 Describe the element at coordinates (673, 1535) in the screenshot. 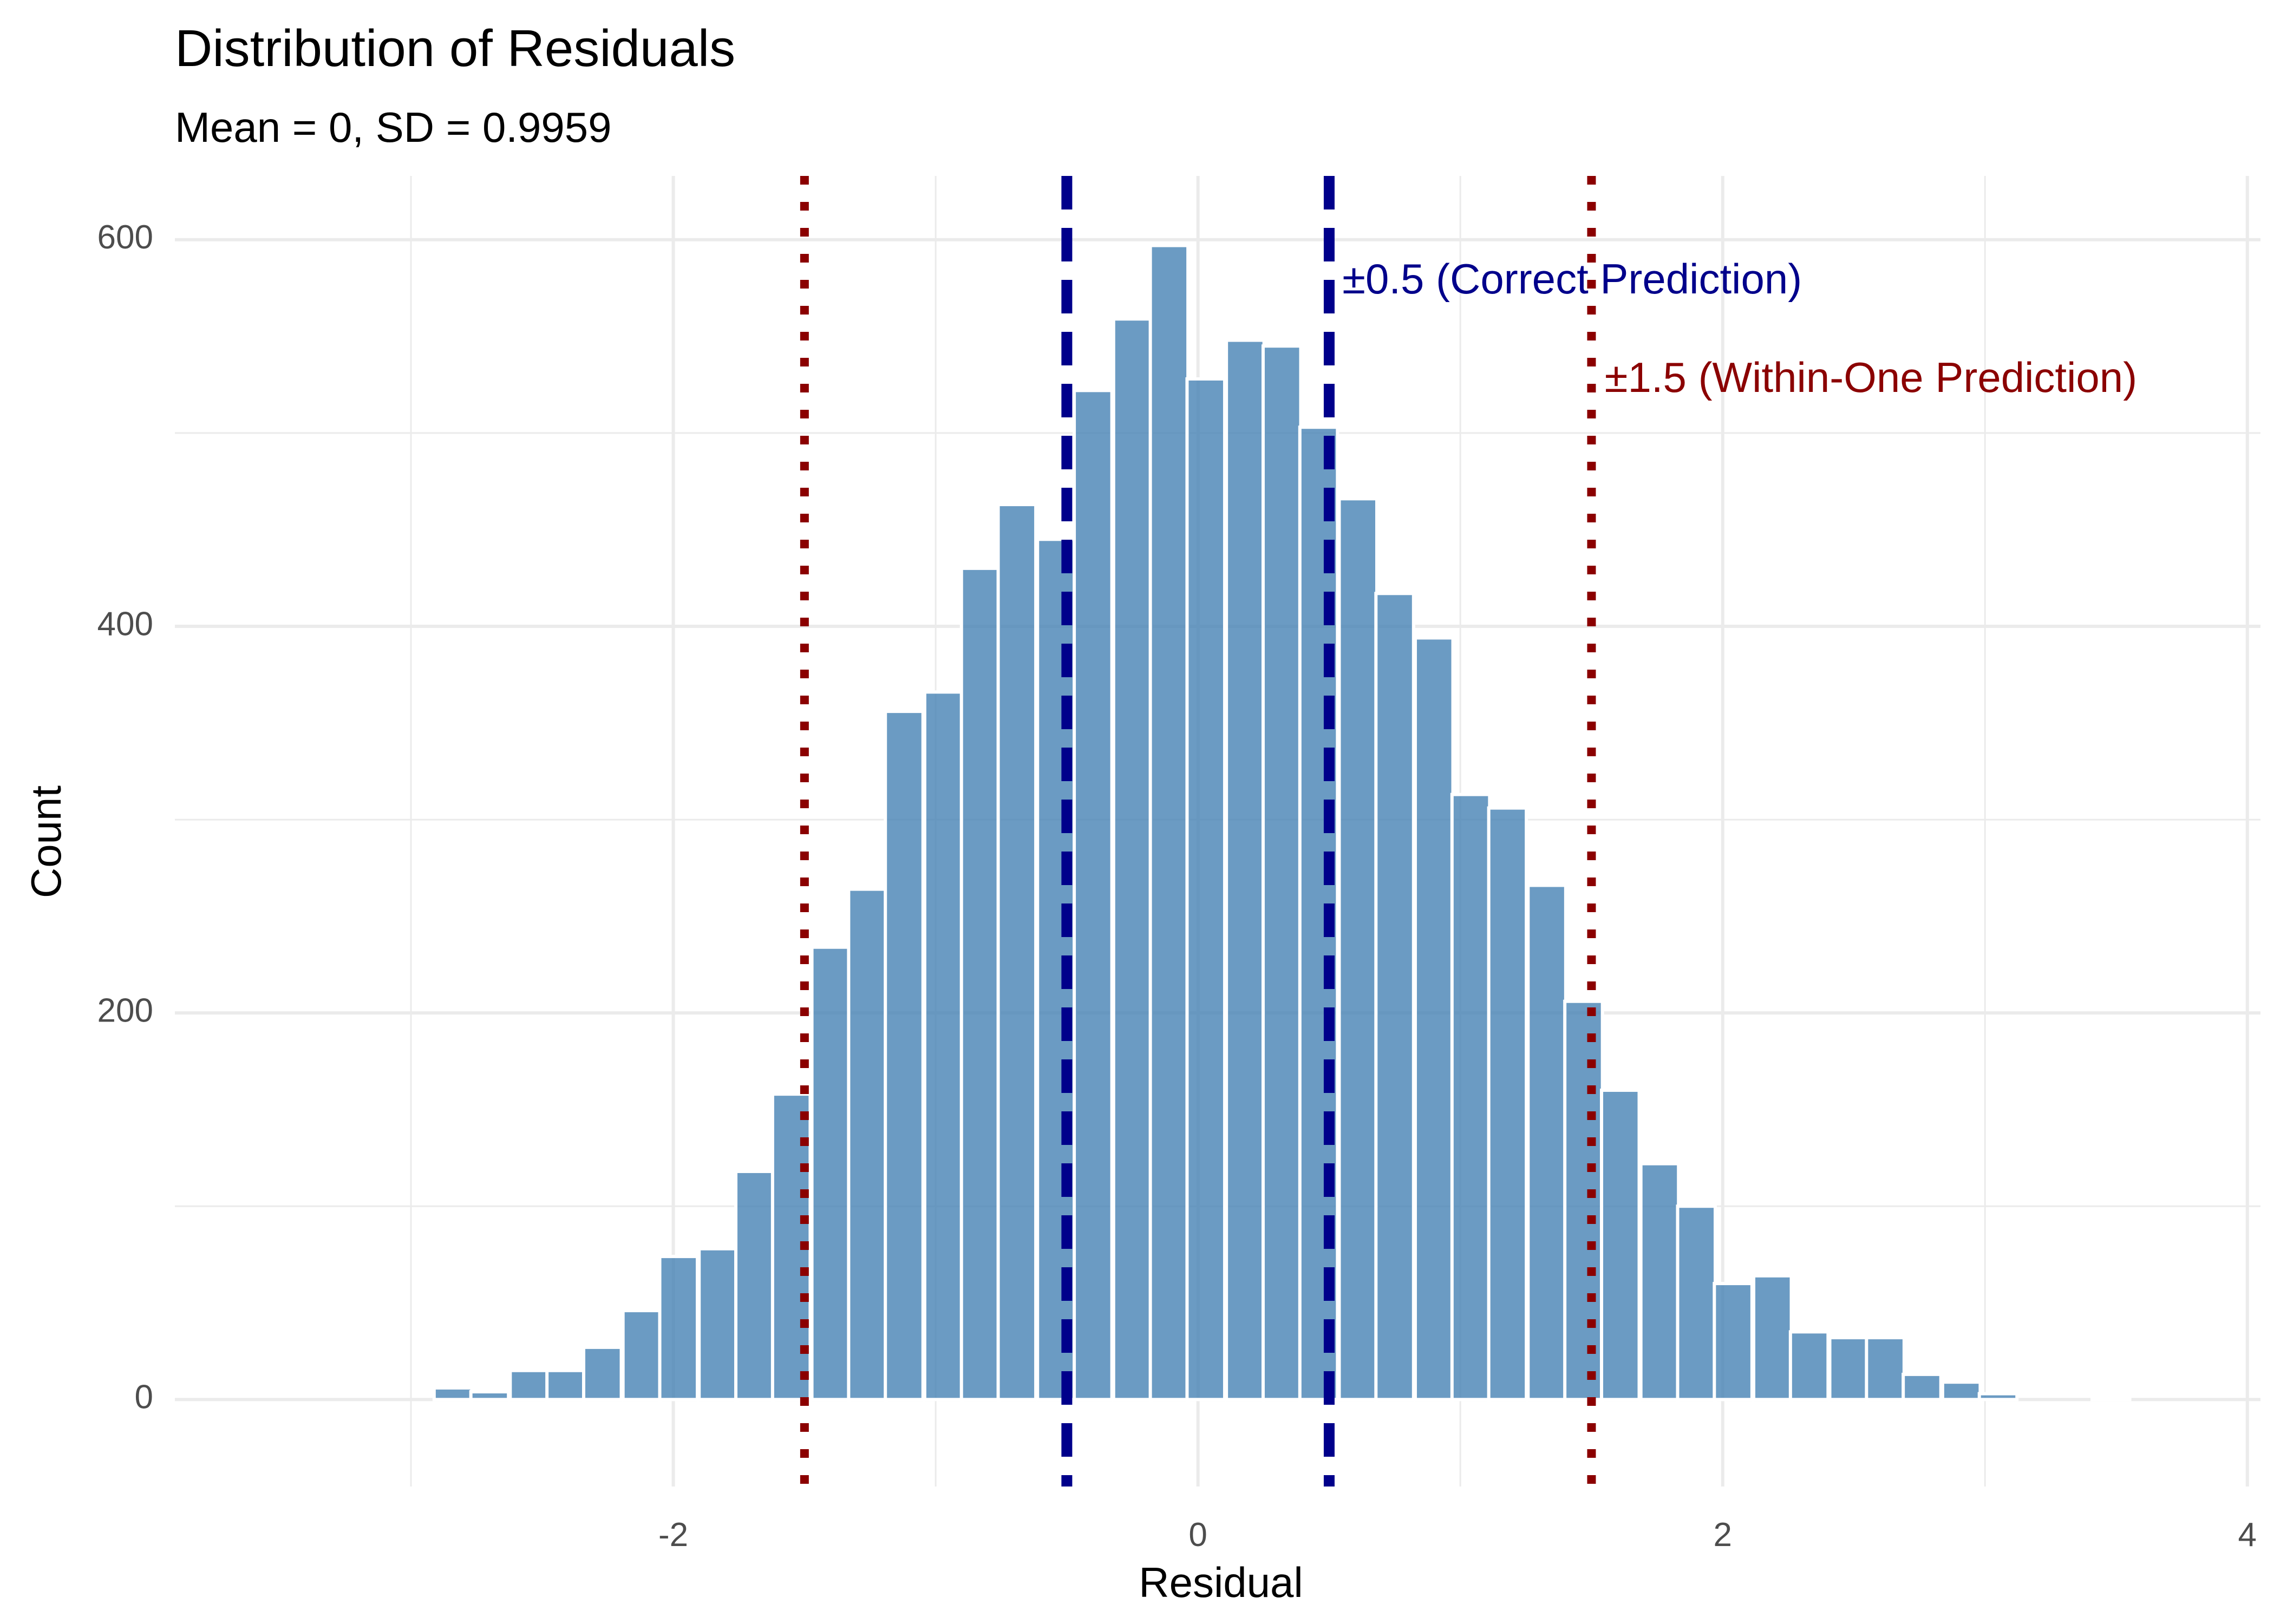

I see `x-tick-label: -2` at that location.